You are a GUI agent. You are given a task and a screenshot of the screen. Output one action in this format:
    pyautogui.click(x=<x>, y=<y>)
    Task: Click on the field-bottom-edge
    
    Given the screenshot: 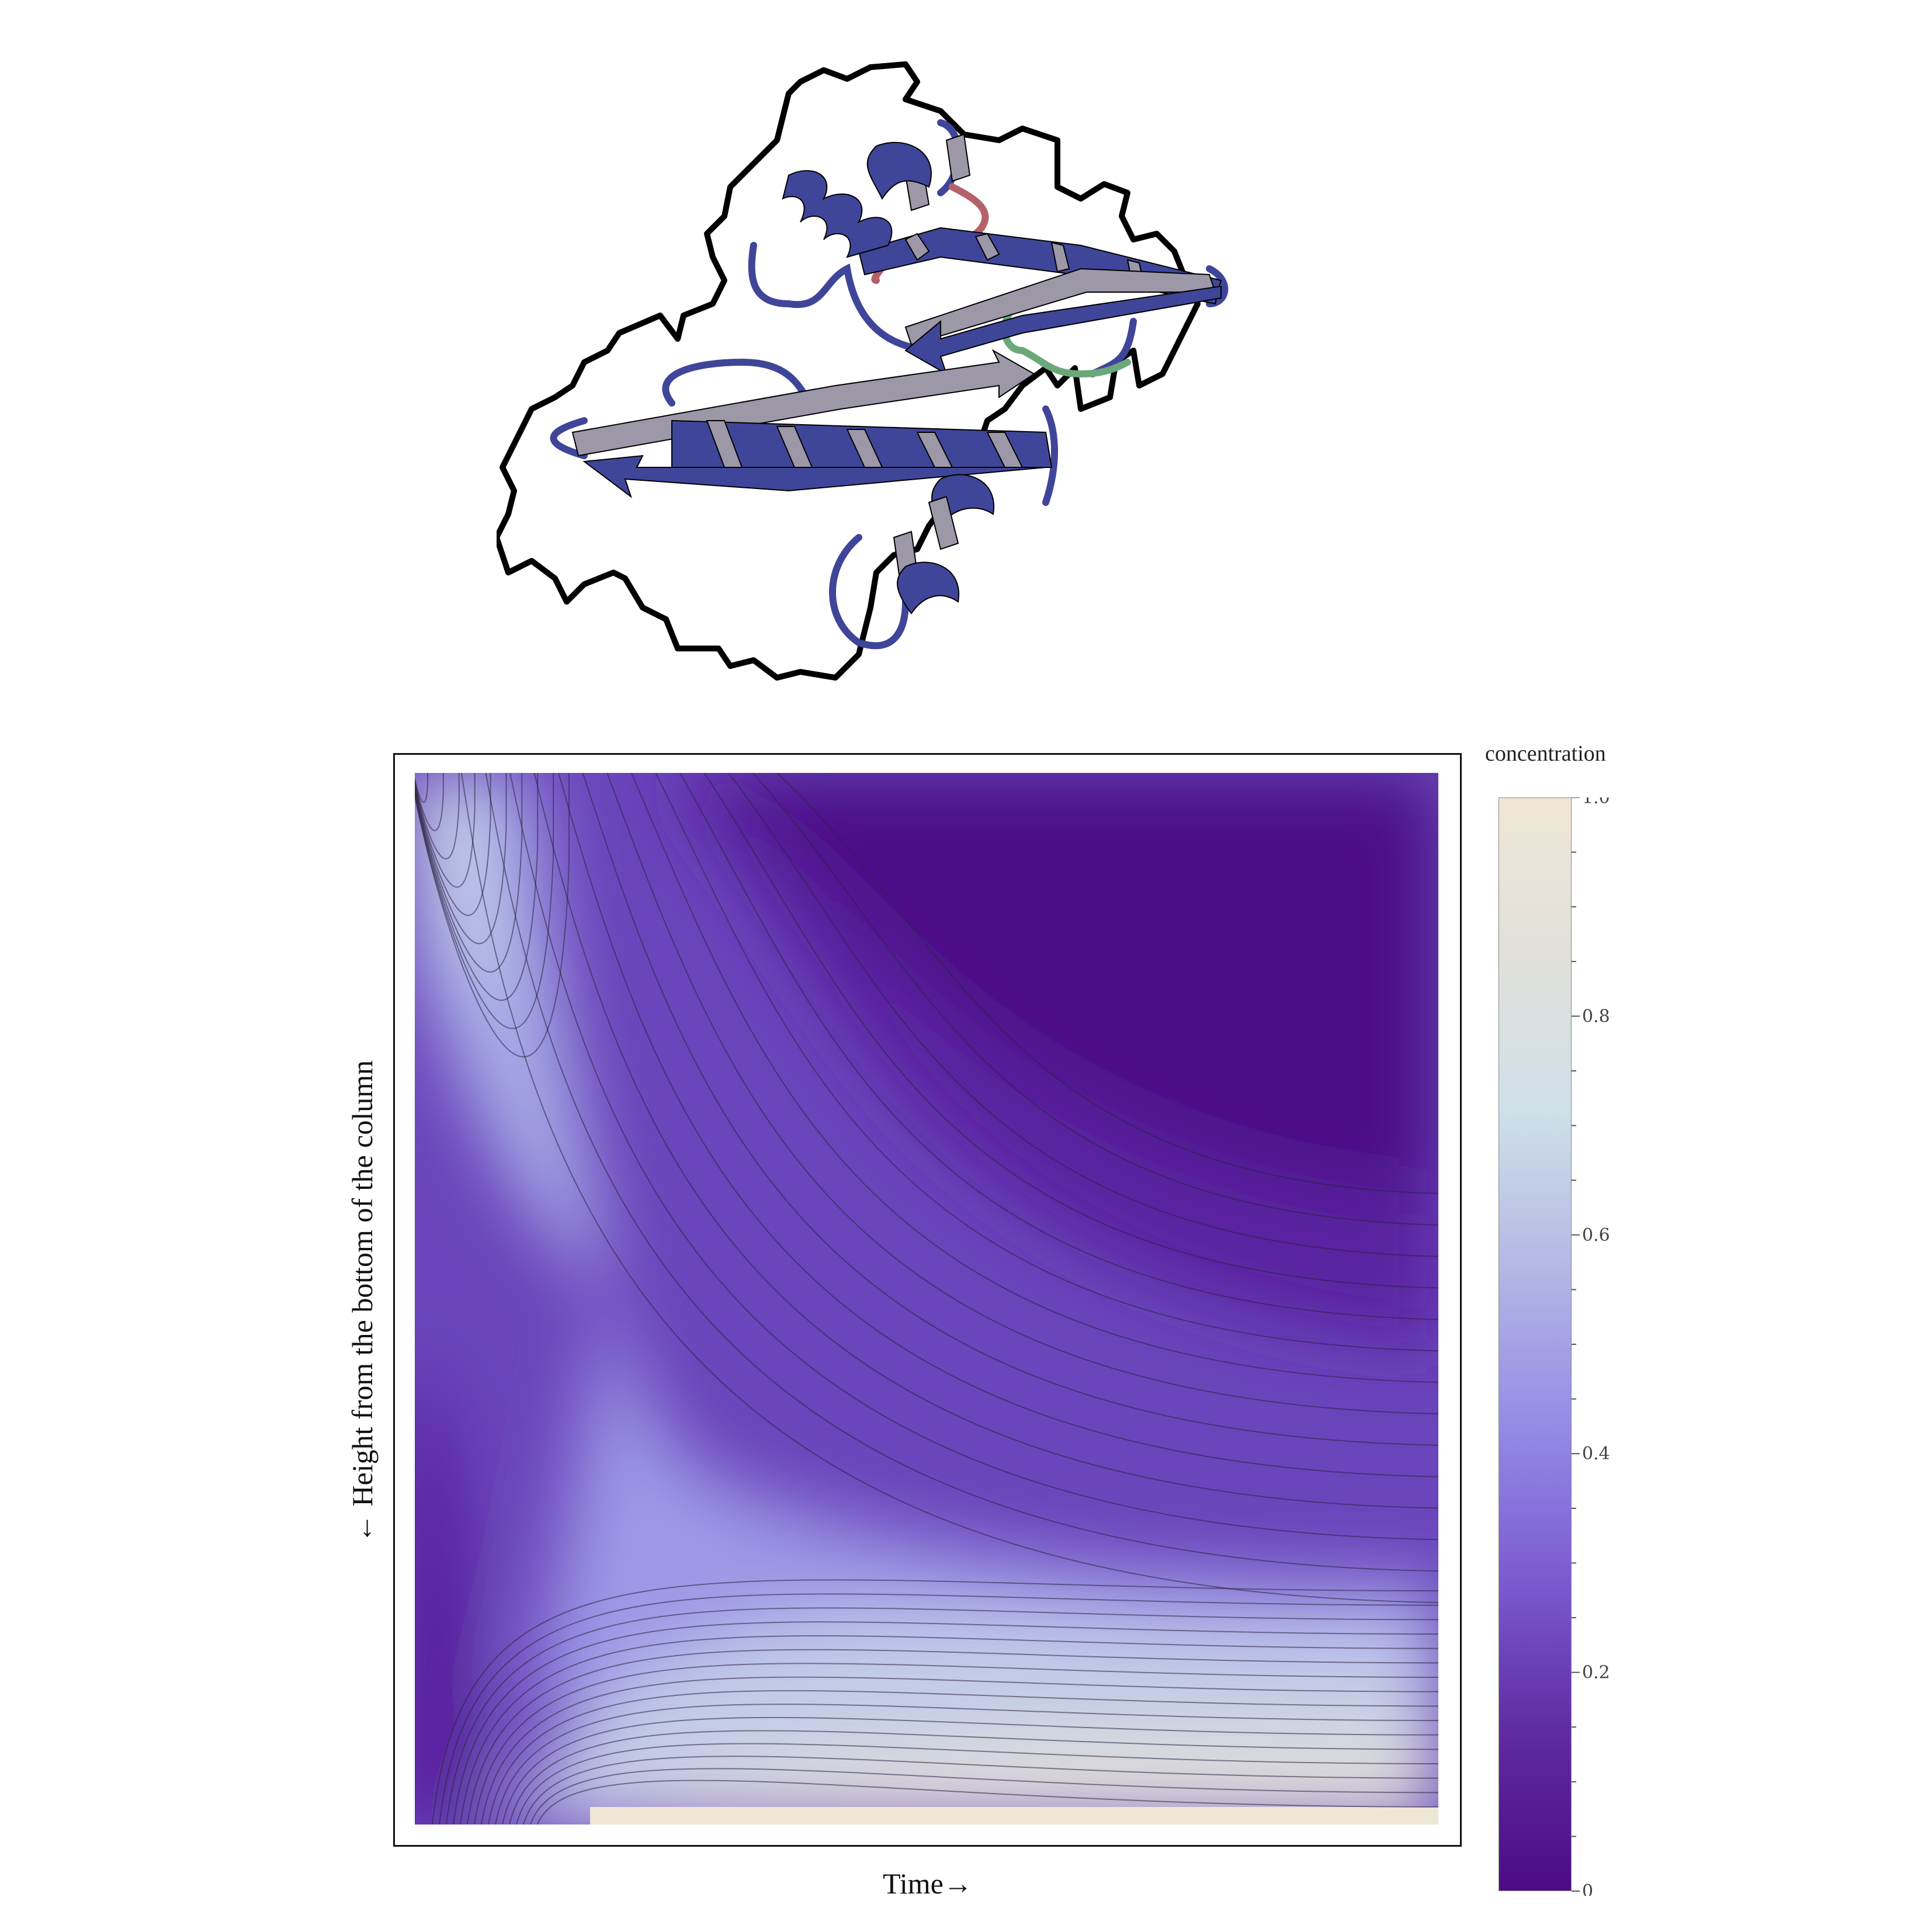 What is the action you would take?
    pyautogui.click(x=1014, y=1816)
    